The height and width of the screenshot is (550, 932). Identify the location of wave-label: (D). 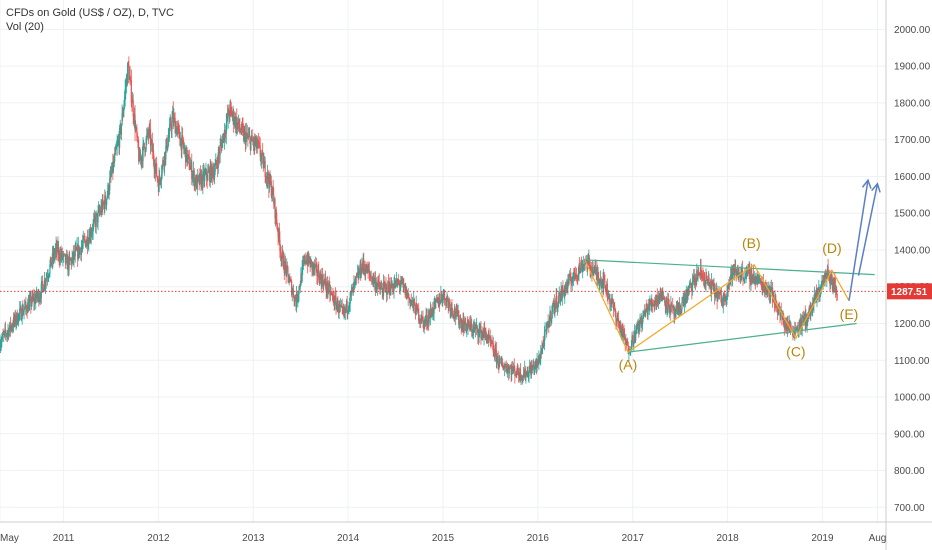
(831, 248).